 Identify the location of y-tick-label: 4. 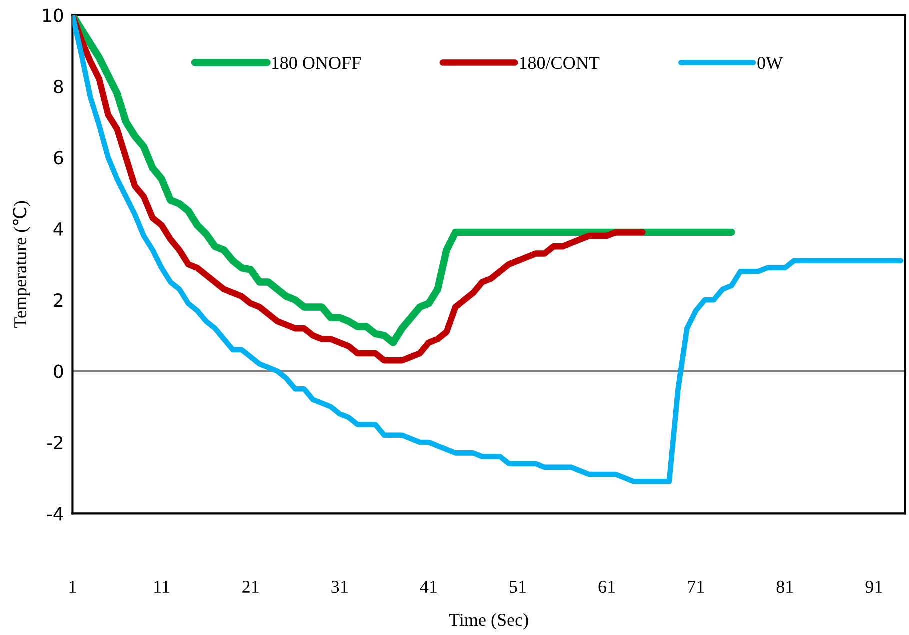
(59, 229).